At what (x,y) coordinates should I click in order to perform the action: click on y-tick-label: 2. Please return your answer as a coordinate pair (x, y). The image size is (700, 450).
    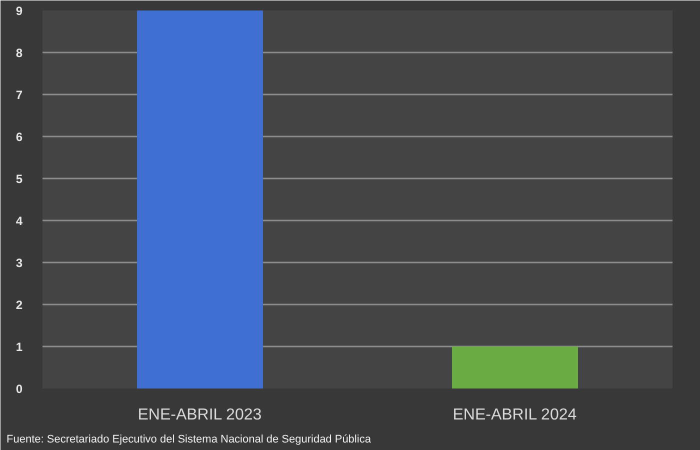
    Looking at the image, I should click on (19, 305).